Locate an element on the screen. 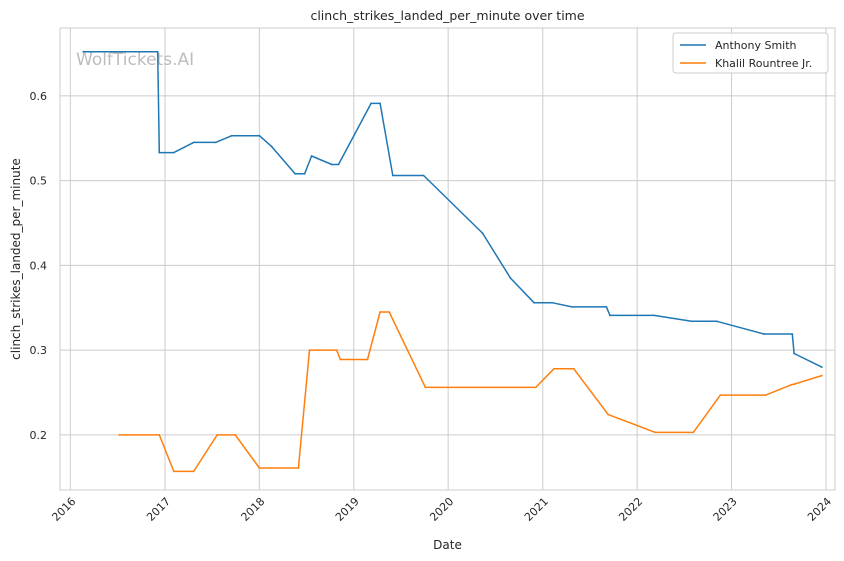 The height and width of the screenshot is (561, 844). y-axis-title: clinch_strikes_landed_per_minute is located at coordinates (16, 259).